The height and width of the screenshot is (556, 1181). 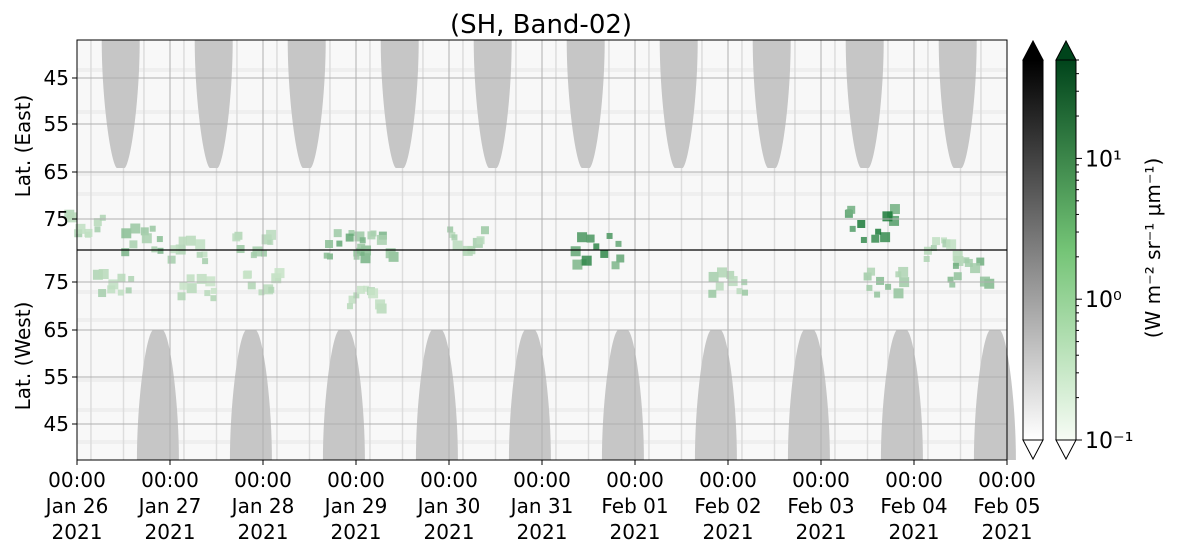 What do you see at coordinates (541, 506) in the screenshot?
I see `x-tick-label: Jan 31` at bounding box center [541, 506].